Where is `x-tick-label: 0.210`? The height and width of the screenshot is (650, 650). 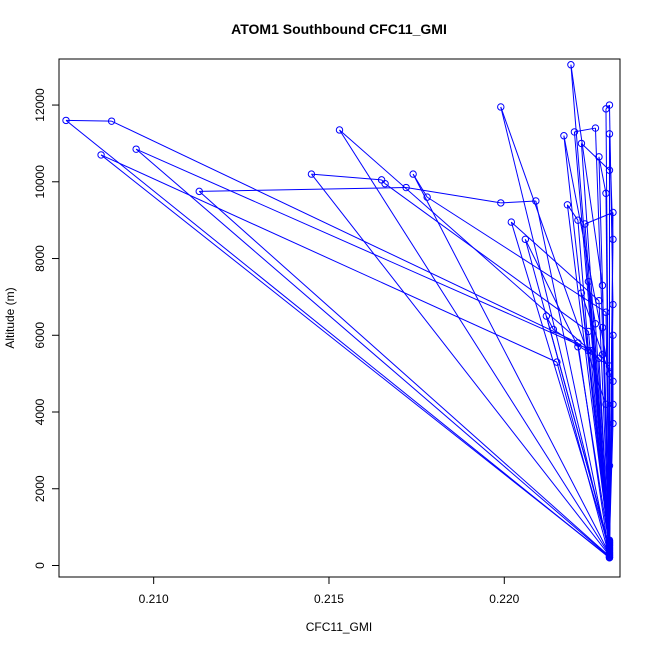 x-tick-label: 0.210 is located at coordinates (154, 599).